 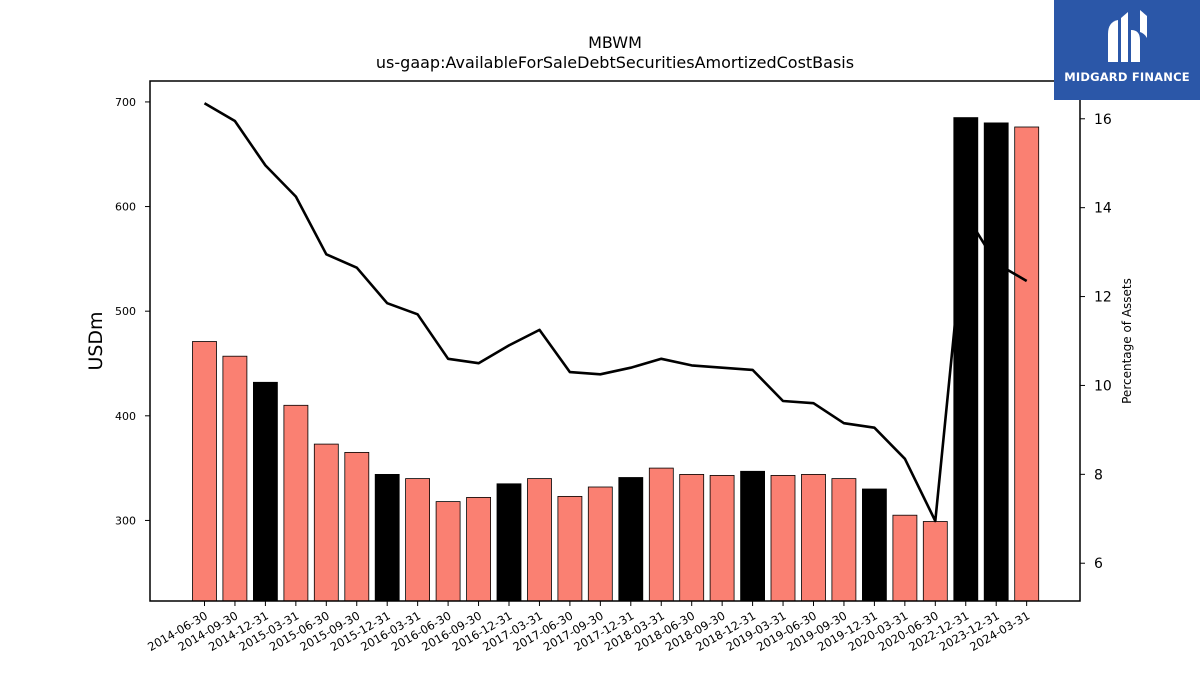 I want to click on y-tick-label: 700, so click(x=125, y=102).